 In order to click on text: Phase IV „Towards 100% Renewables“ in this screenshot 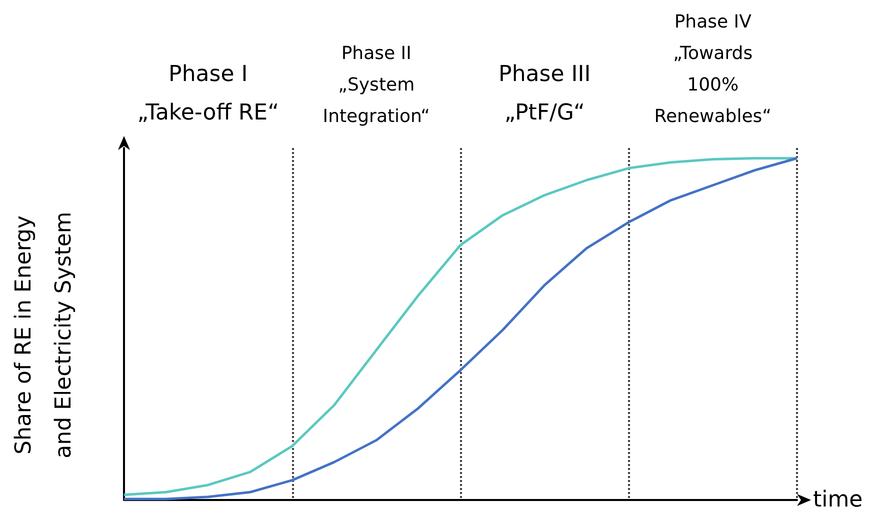, I will do `click(713, 69)`.